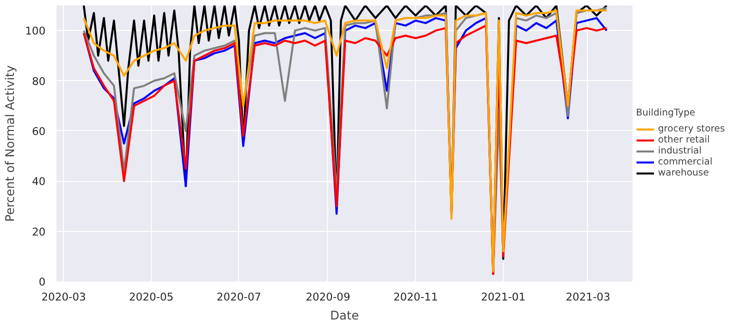  Describe the element at coordinates (35, 31) in the screenshot. I see `y-tick-label: 100` at that location.